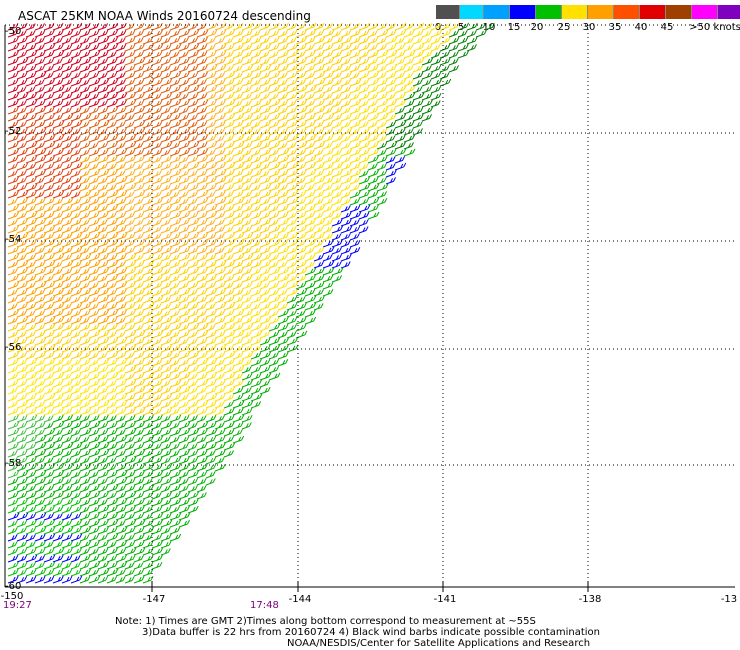 The image size is (740, 650). I want to click on lon-label: -138, so click(590, 599).